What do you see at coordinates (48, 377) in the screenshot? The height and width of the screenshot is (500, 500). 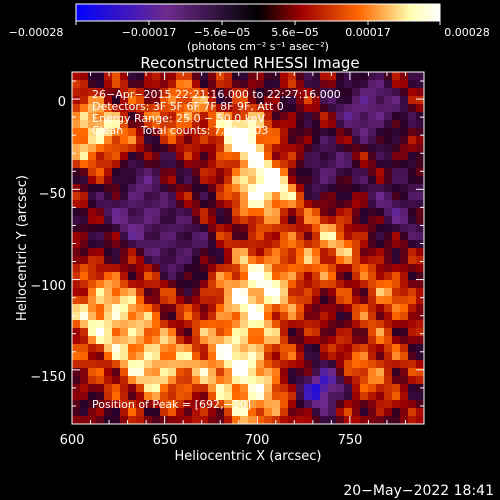 I see `y-tick-label: −150` at bounding box center [48, 377].